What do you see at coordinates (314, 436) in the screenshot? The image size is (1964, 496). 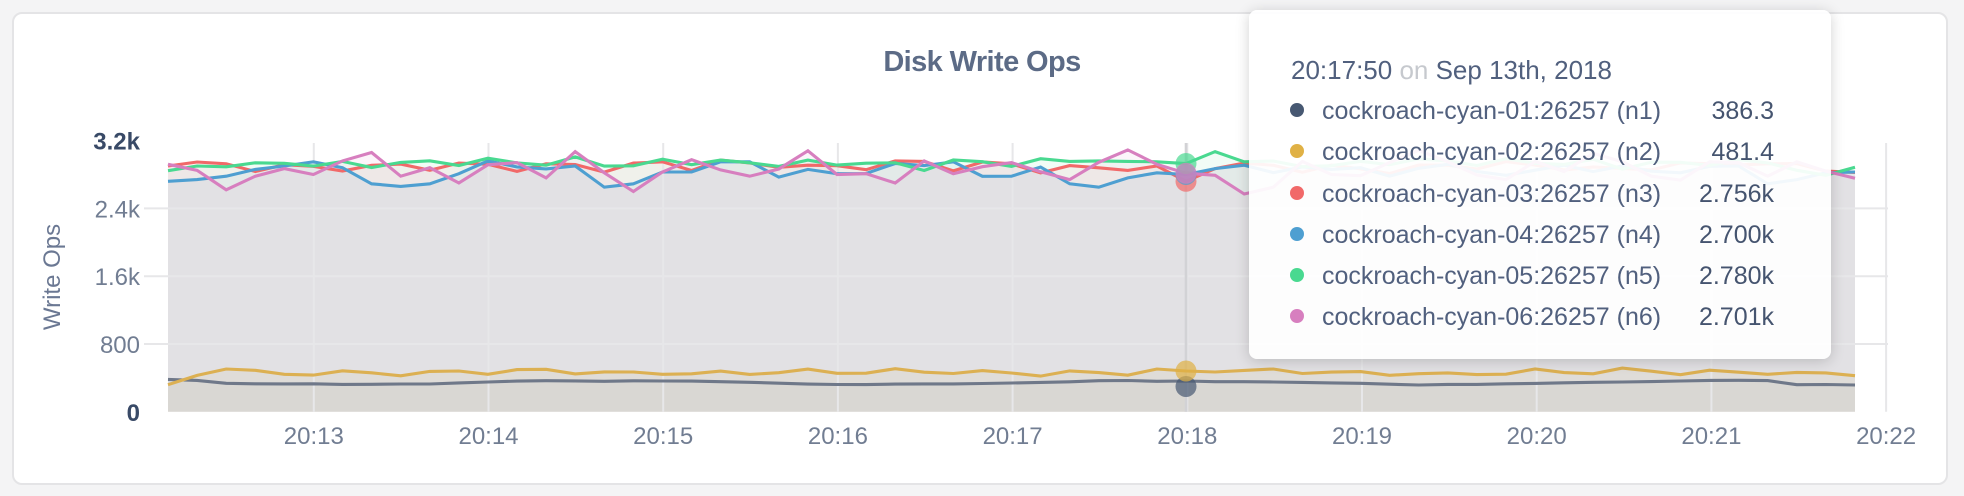 I see `svg-text: 20:13` at bounding box center [314, 436].